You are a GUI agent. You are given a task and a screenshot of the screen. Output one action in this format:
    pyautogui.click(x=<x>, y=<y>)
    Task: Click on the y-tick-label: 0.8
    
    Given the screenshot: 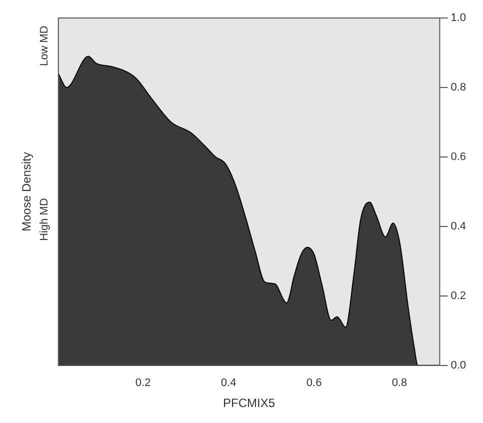 What is the action you would take?
    pyautogui.click(x=458, y=88)
    